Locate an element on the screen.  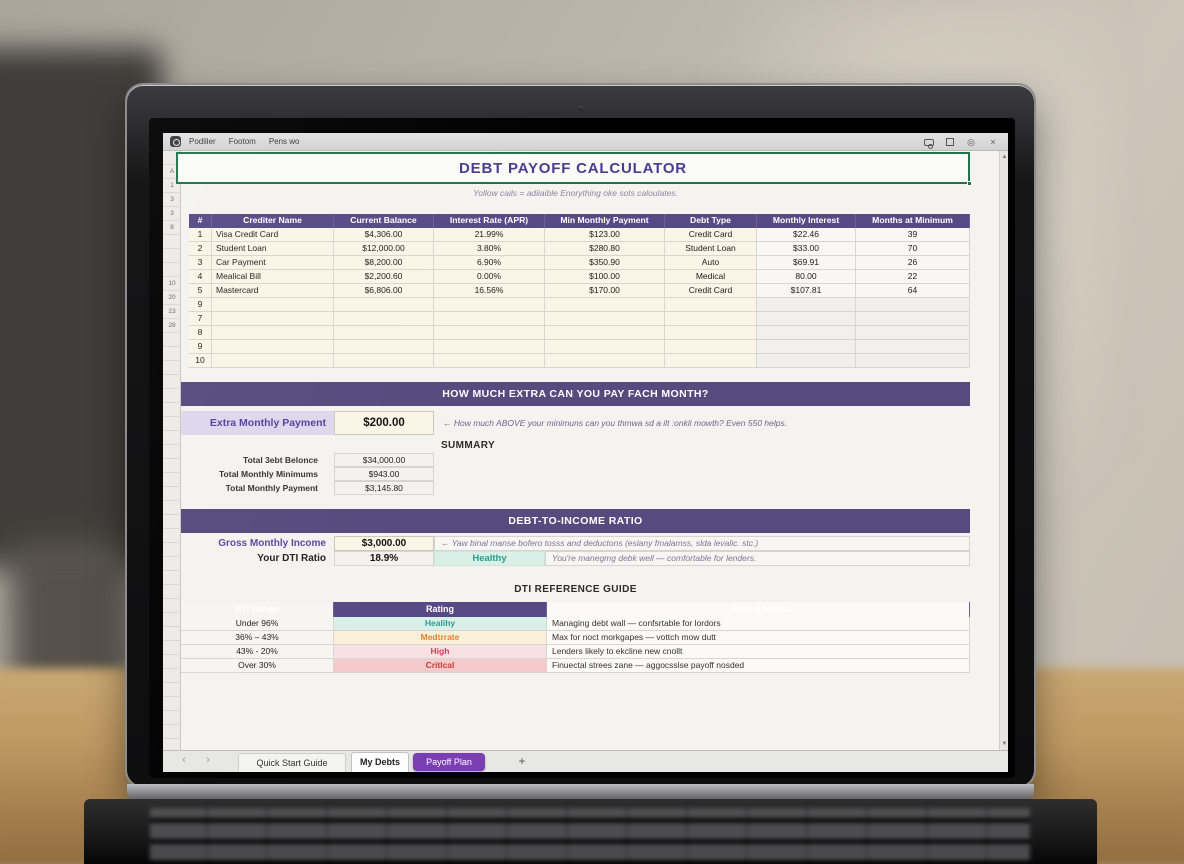
maximize-icon is located at coordinates (950, 142).